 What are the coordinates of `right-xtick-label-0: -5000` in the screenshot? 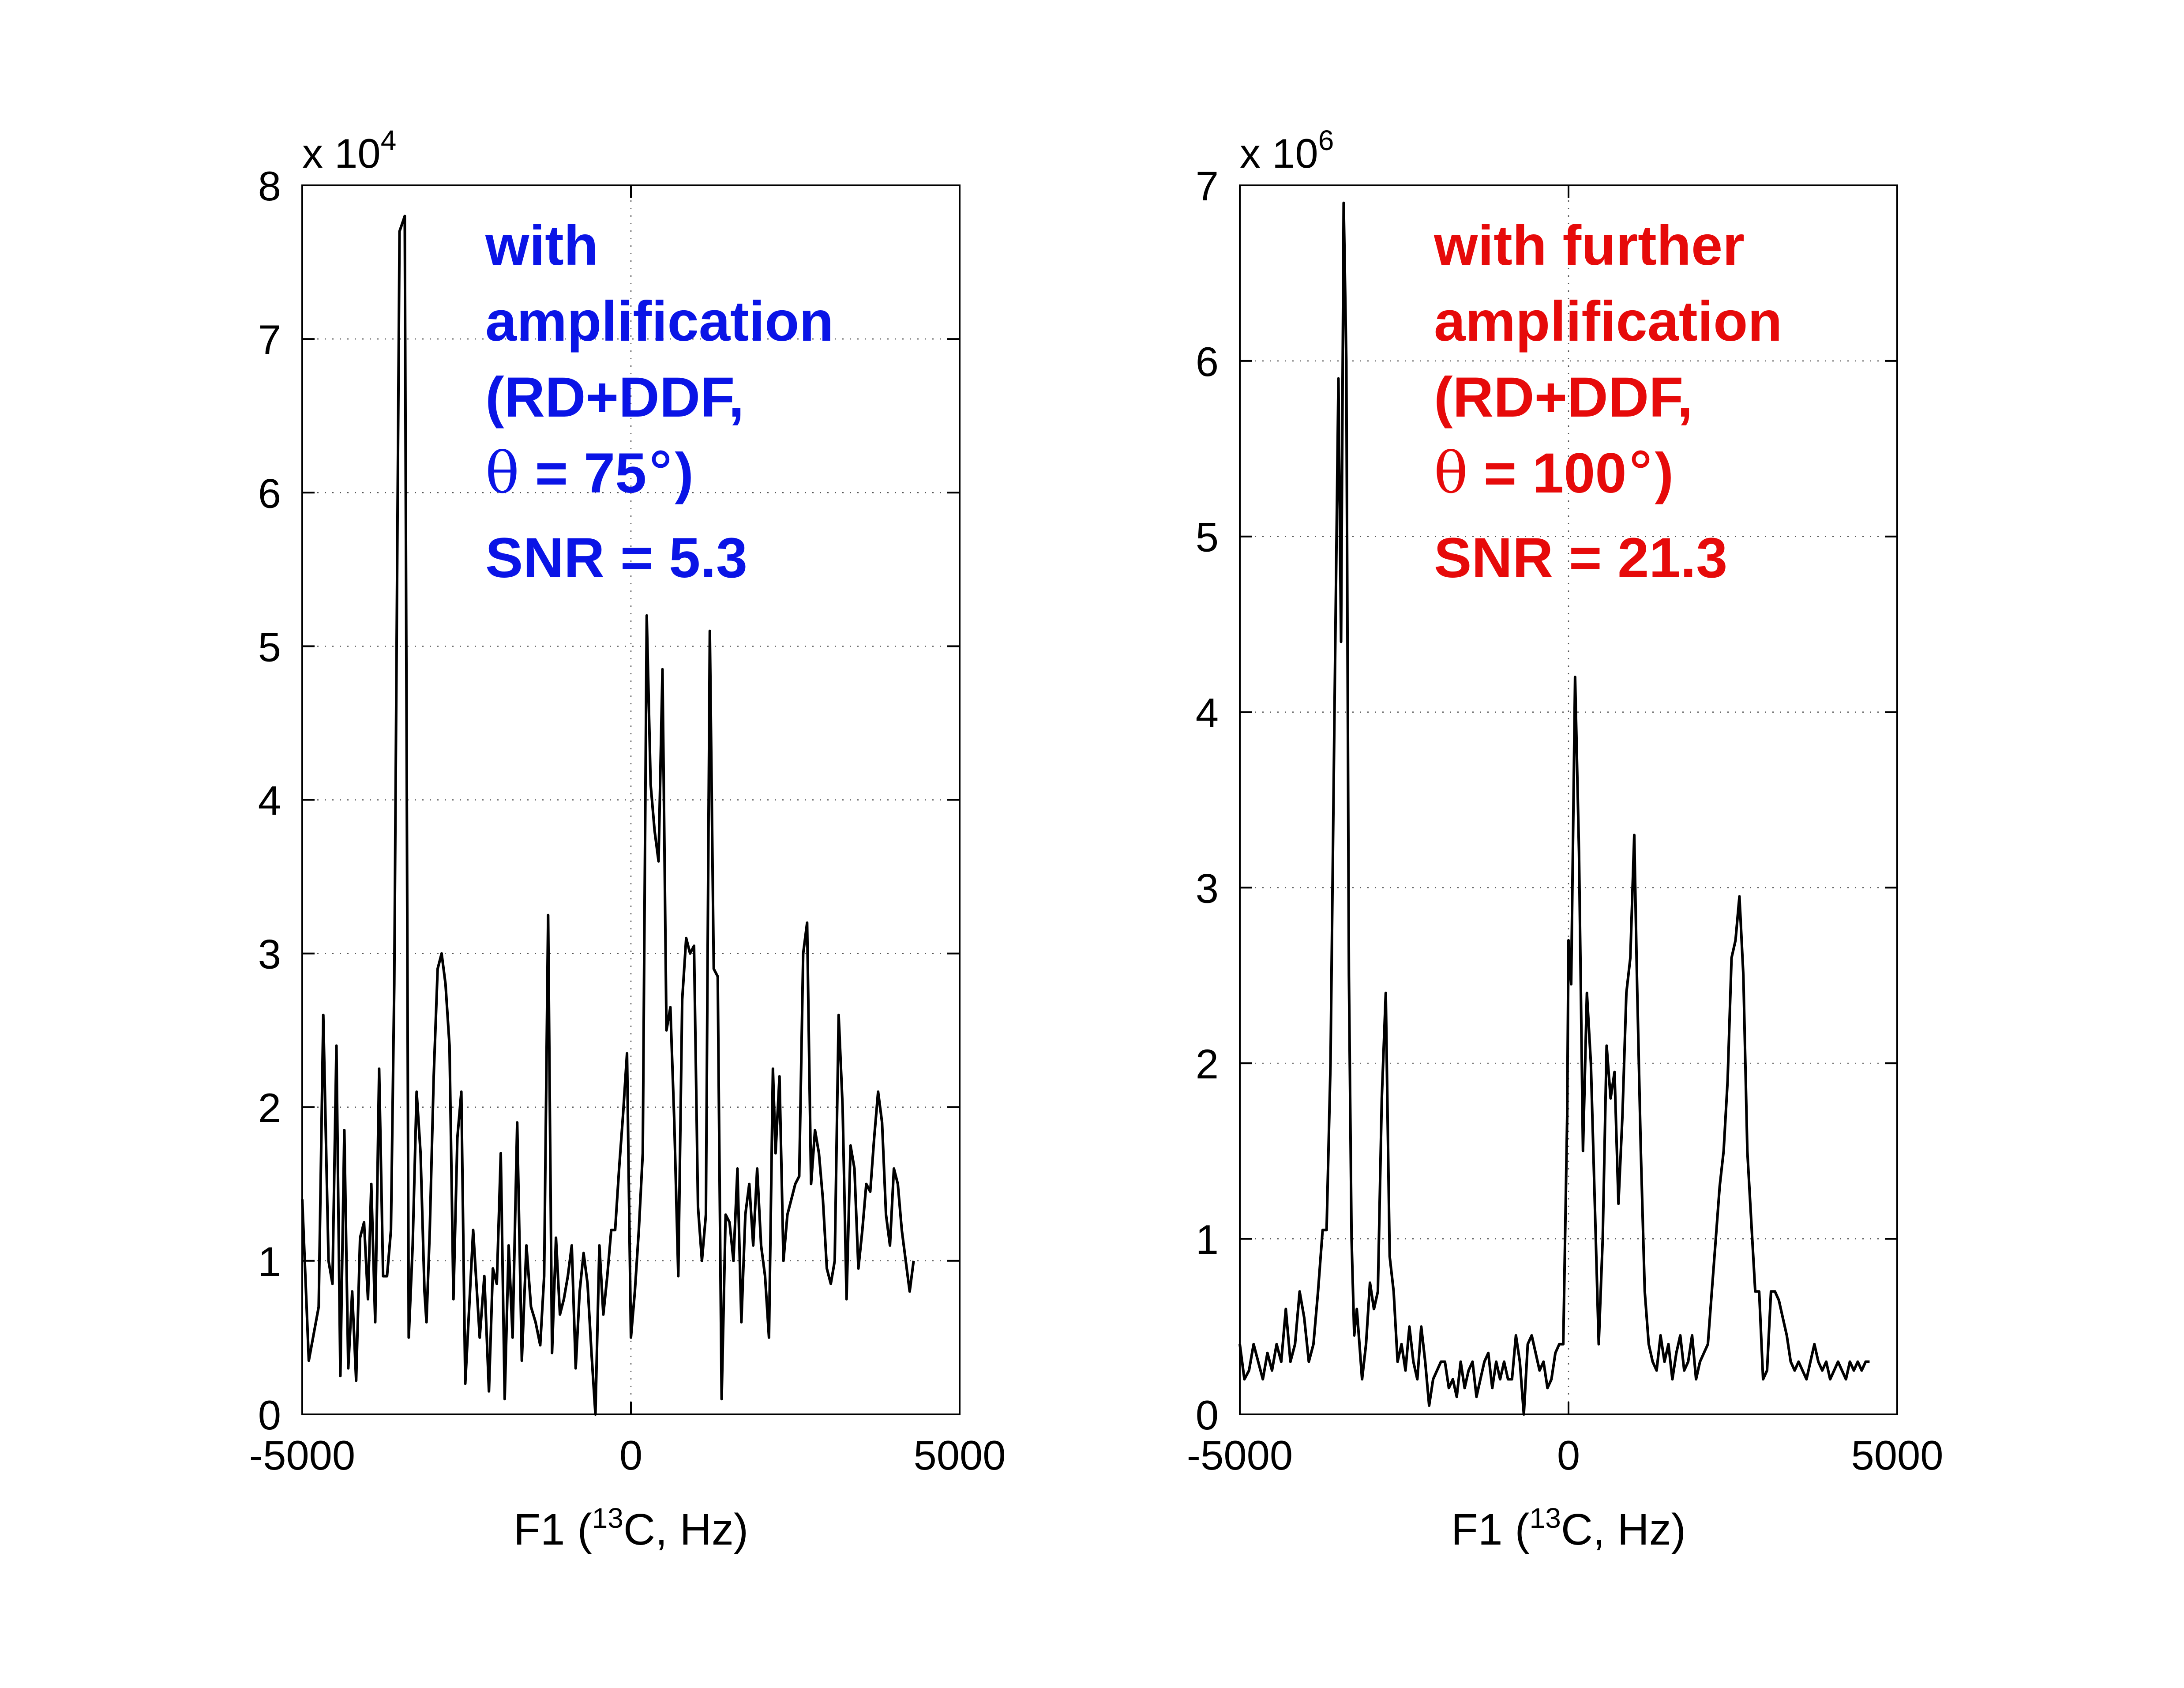 It's located at (1240, 1455).